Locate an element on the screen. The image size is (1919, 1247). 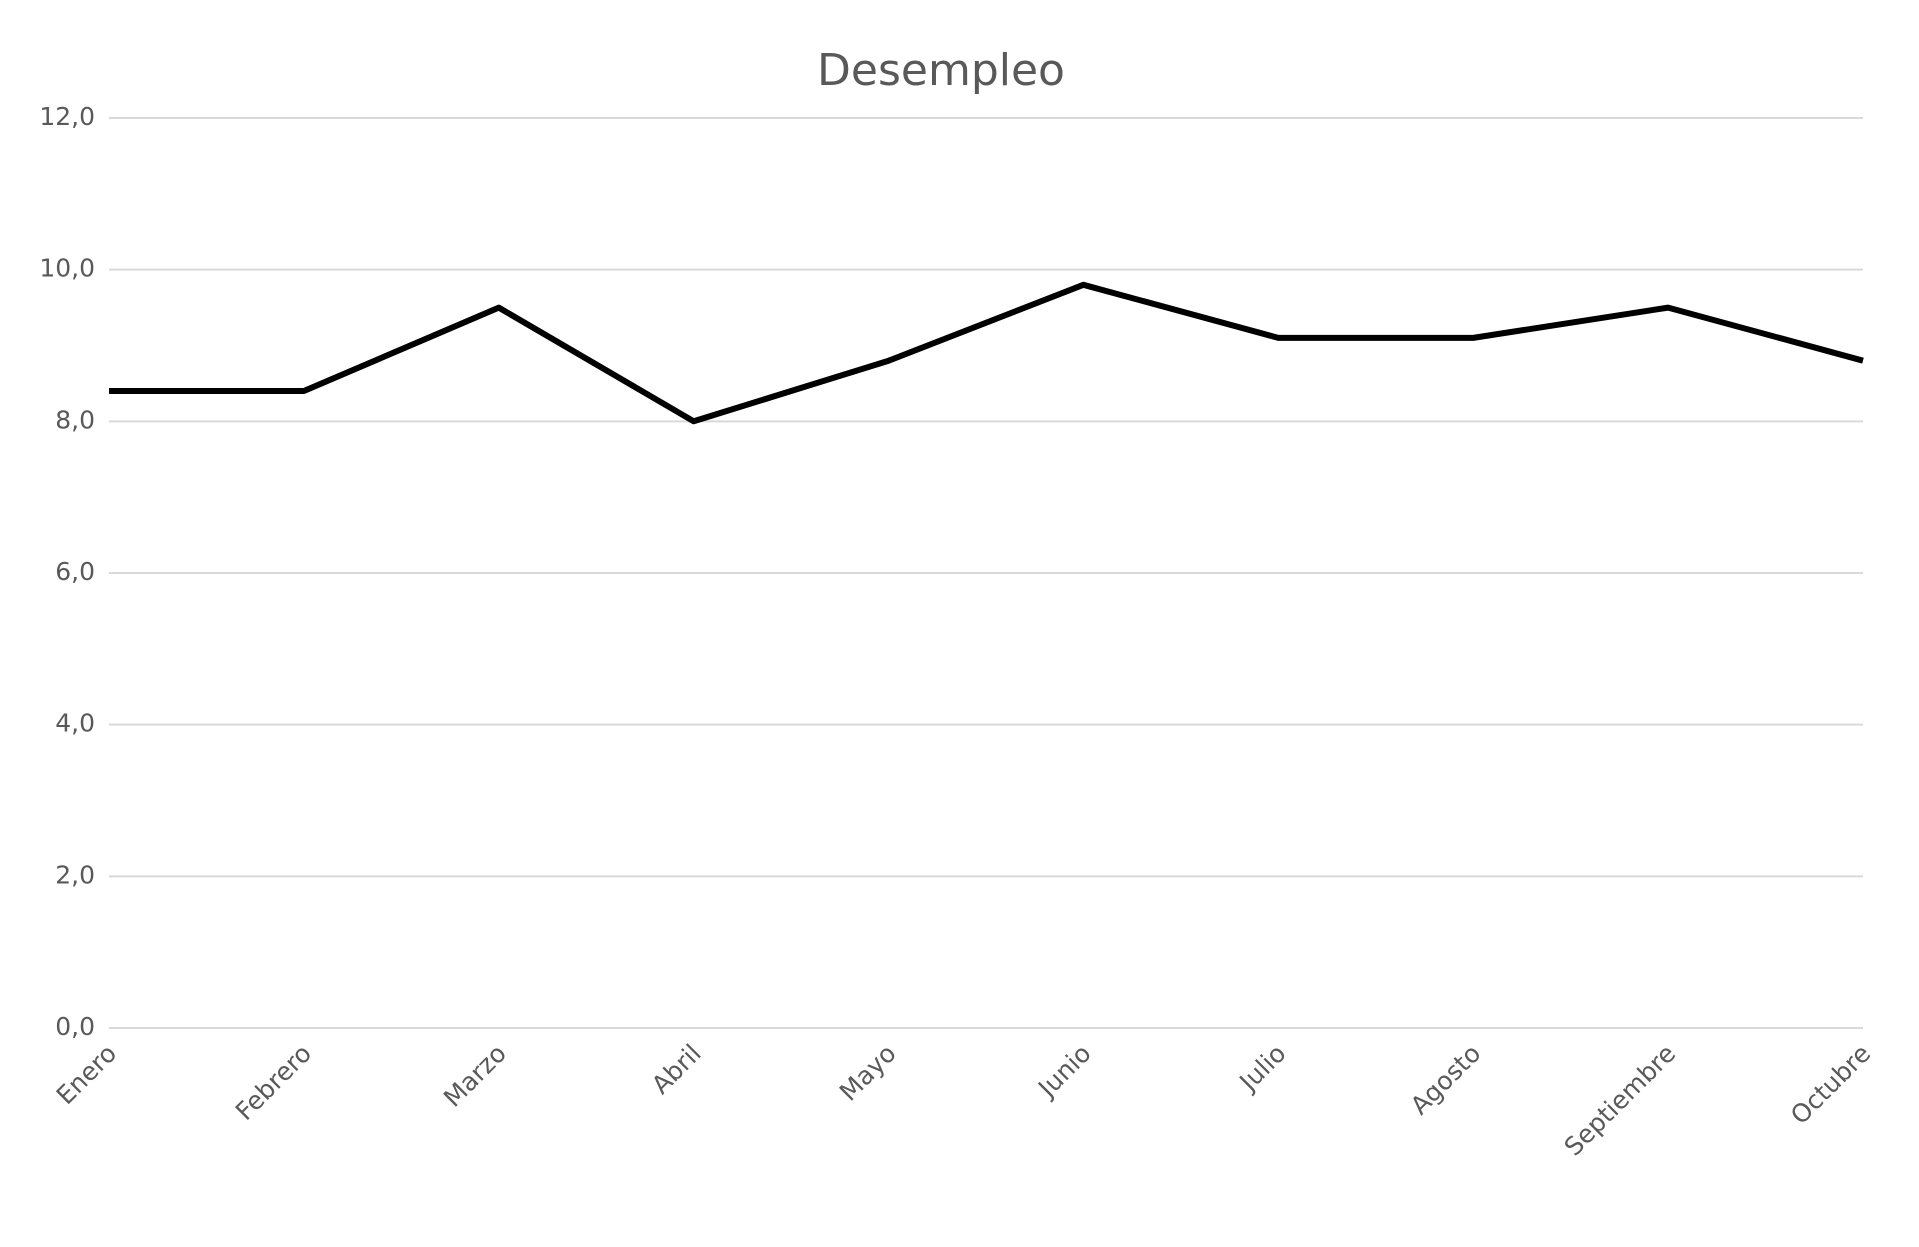
x-tick-label: Septiembre is located at coordinates (1620, 1100).